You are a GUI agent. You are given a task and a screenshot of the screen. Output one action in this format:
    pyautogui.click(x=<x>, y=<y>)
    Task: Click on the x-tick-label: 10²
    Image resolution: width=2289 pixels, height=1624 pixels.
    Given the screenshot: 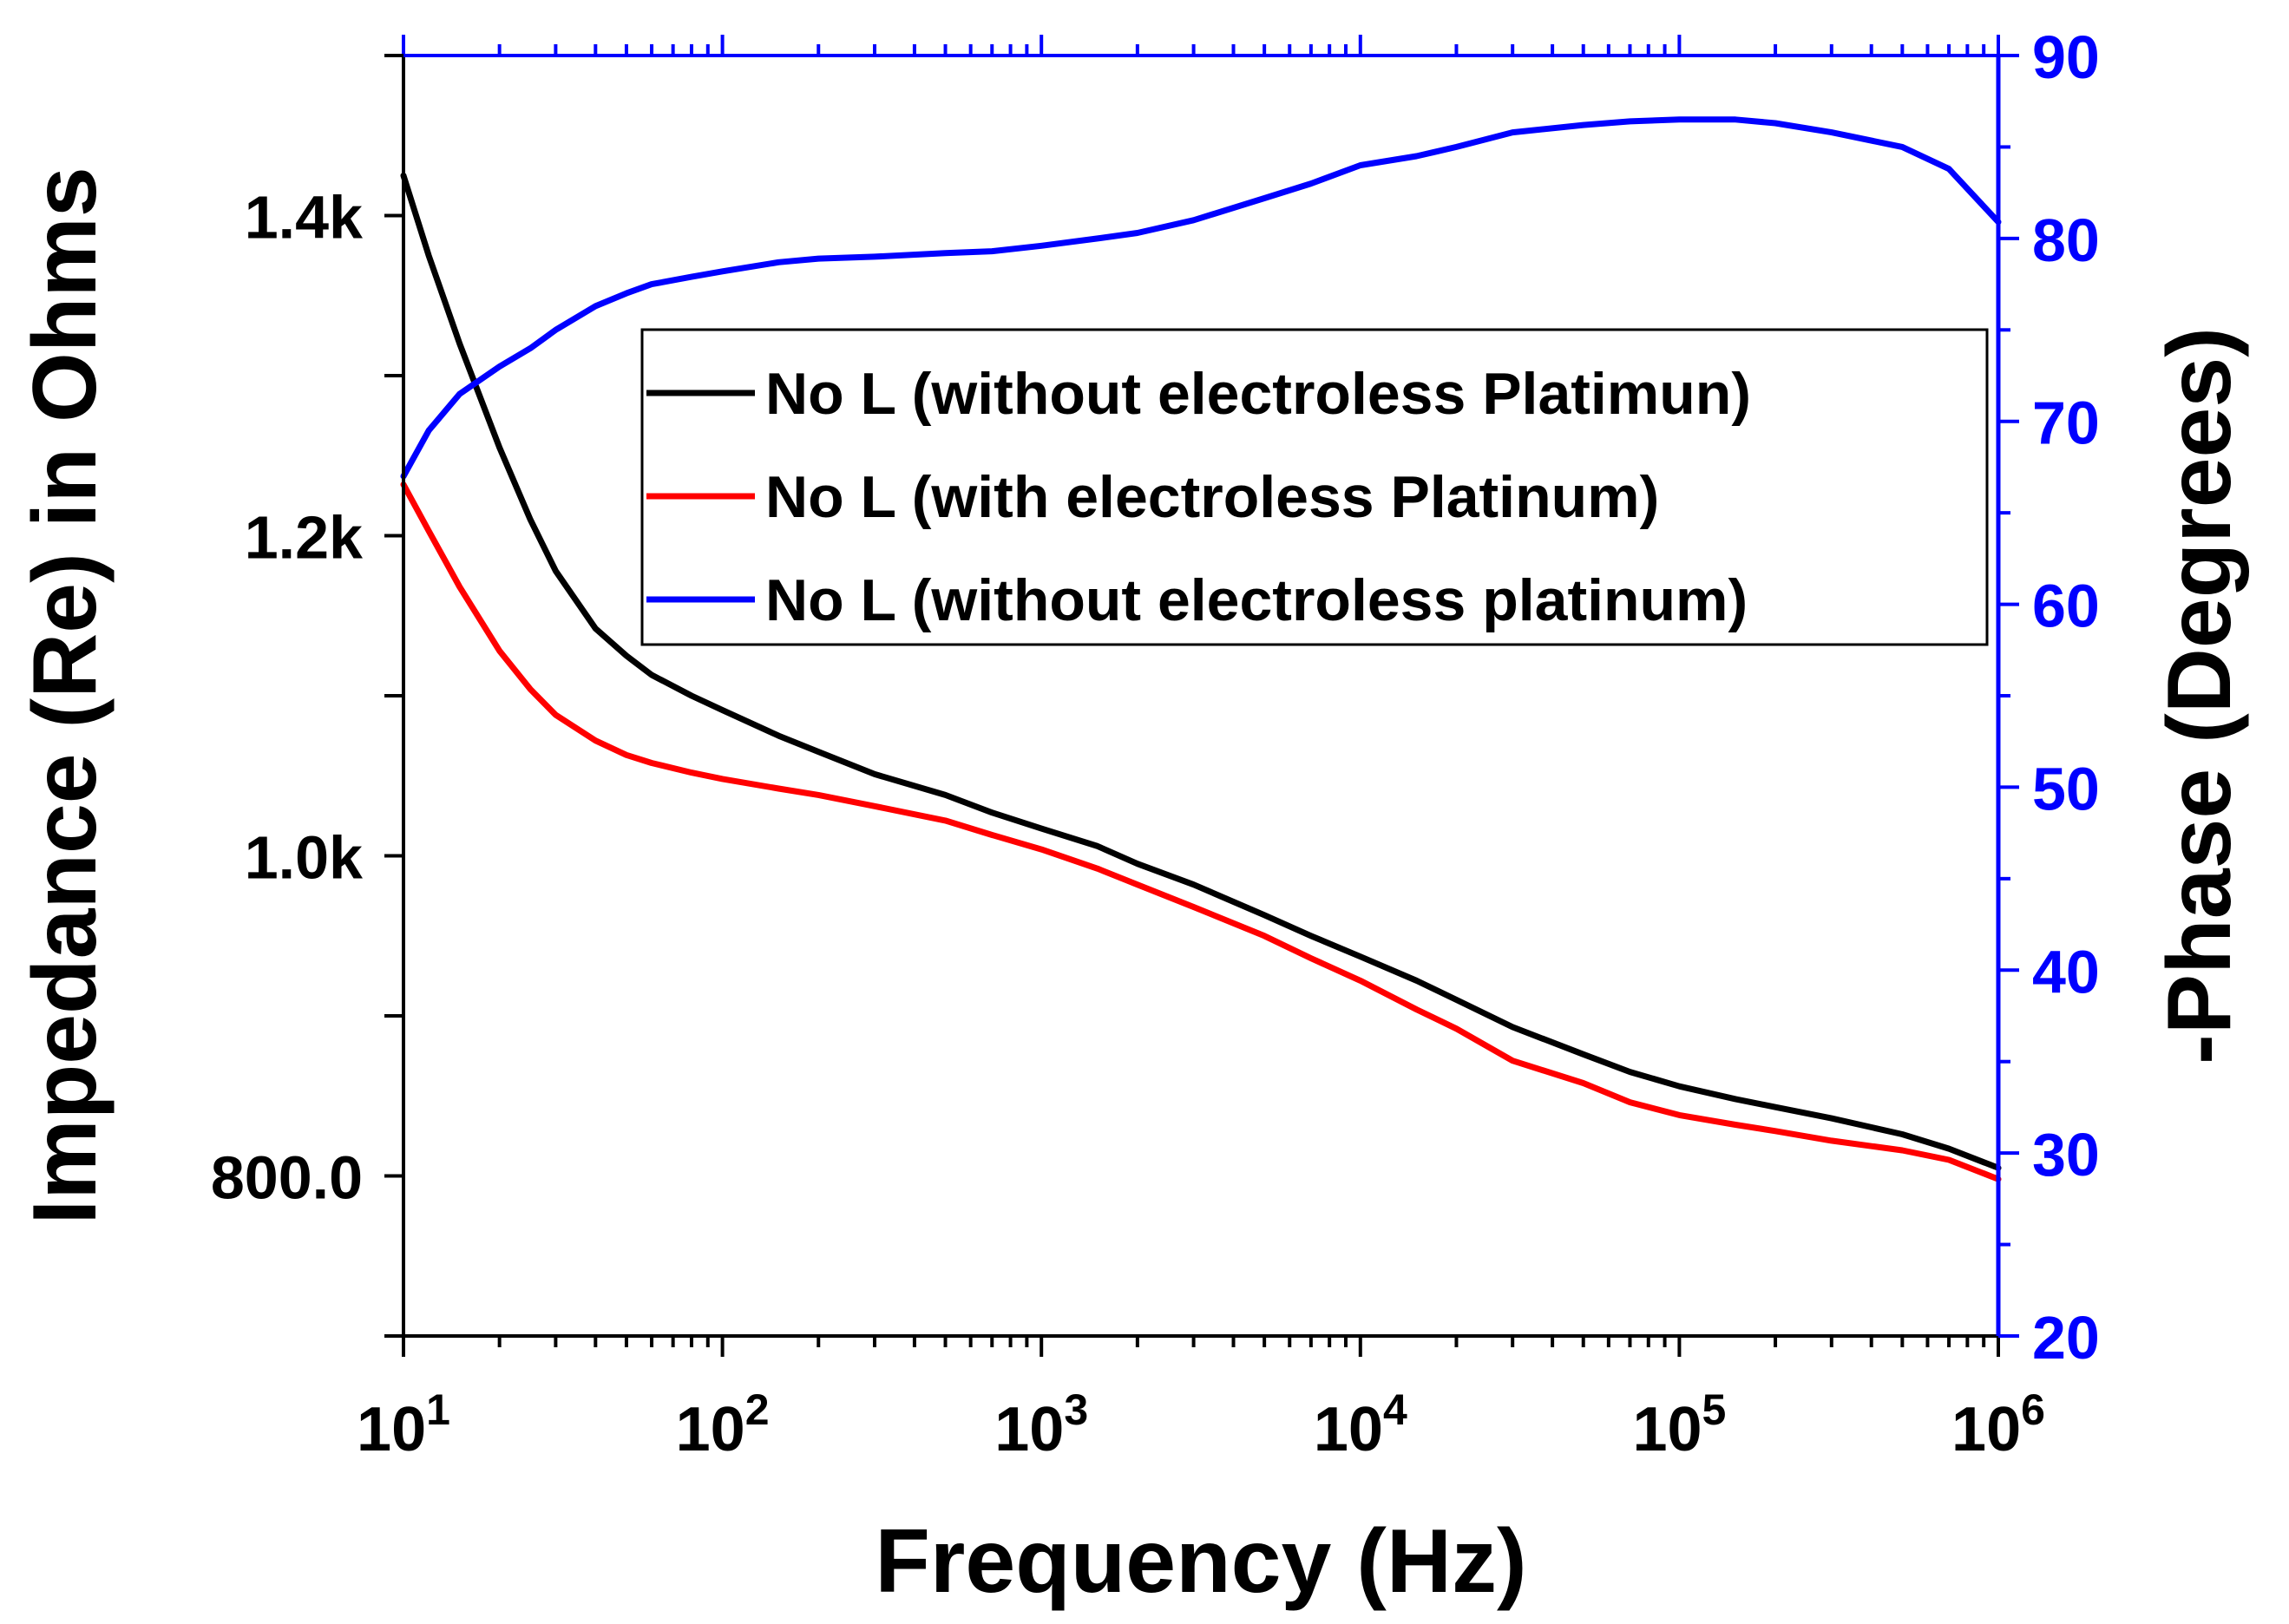 What is the action you would take?
    pyautogui.click(x=723, y=1424)
    